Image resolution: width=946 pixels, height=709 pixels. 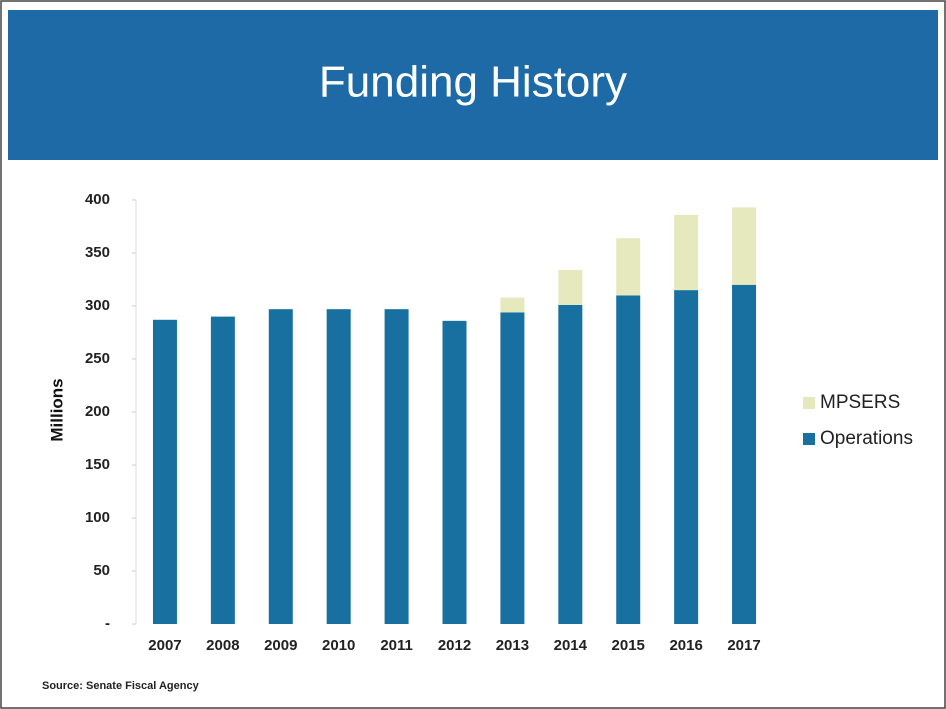 I want to click on y-tick-label: 400, so click(x=97, y=199).